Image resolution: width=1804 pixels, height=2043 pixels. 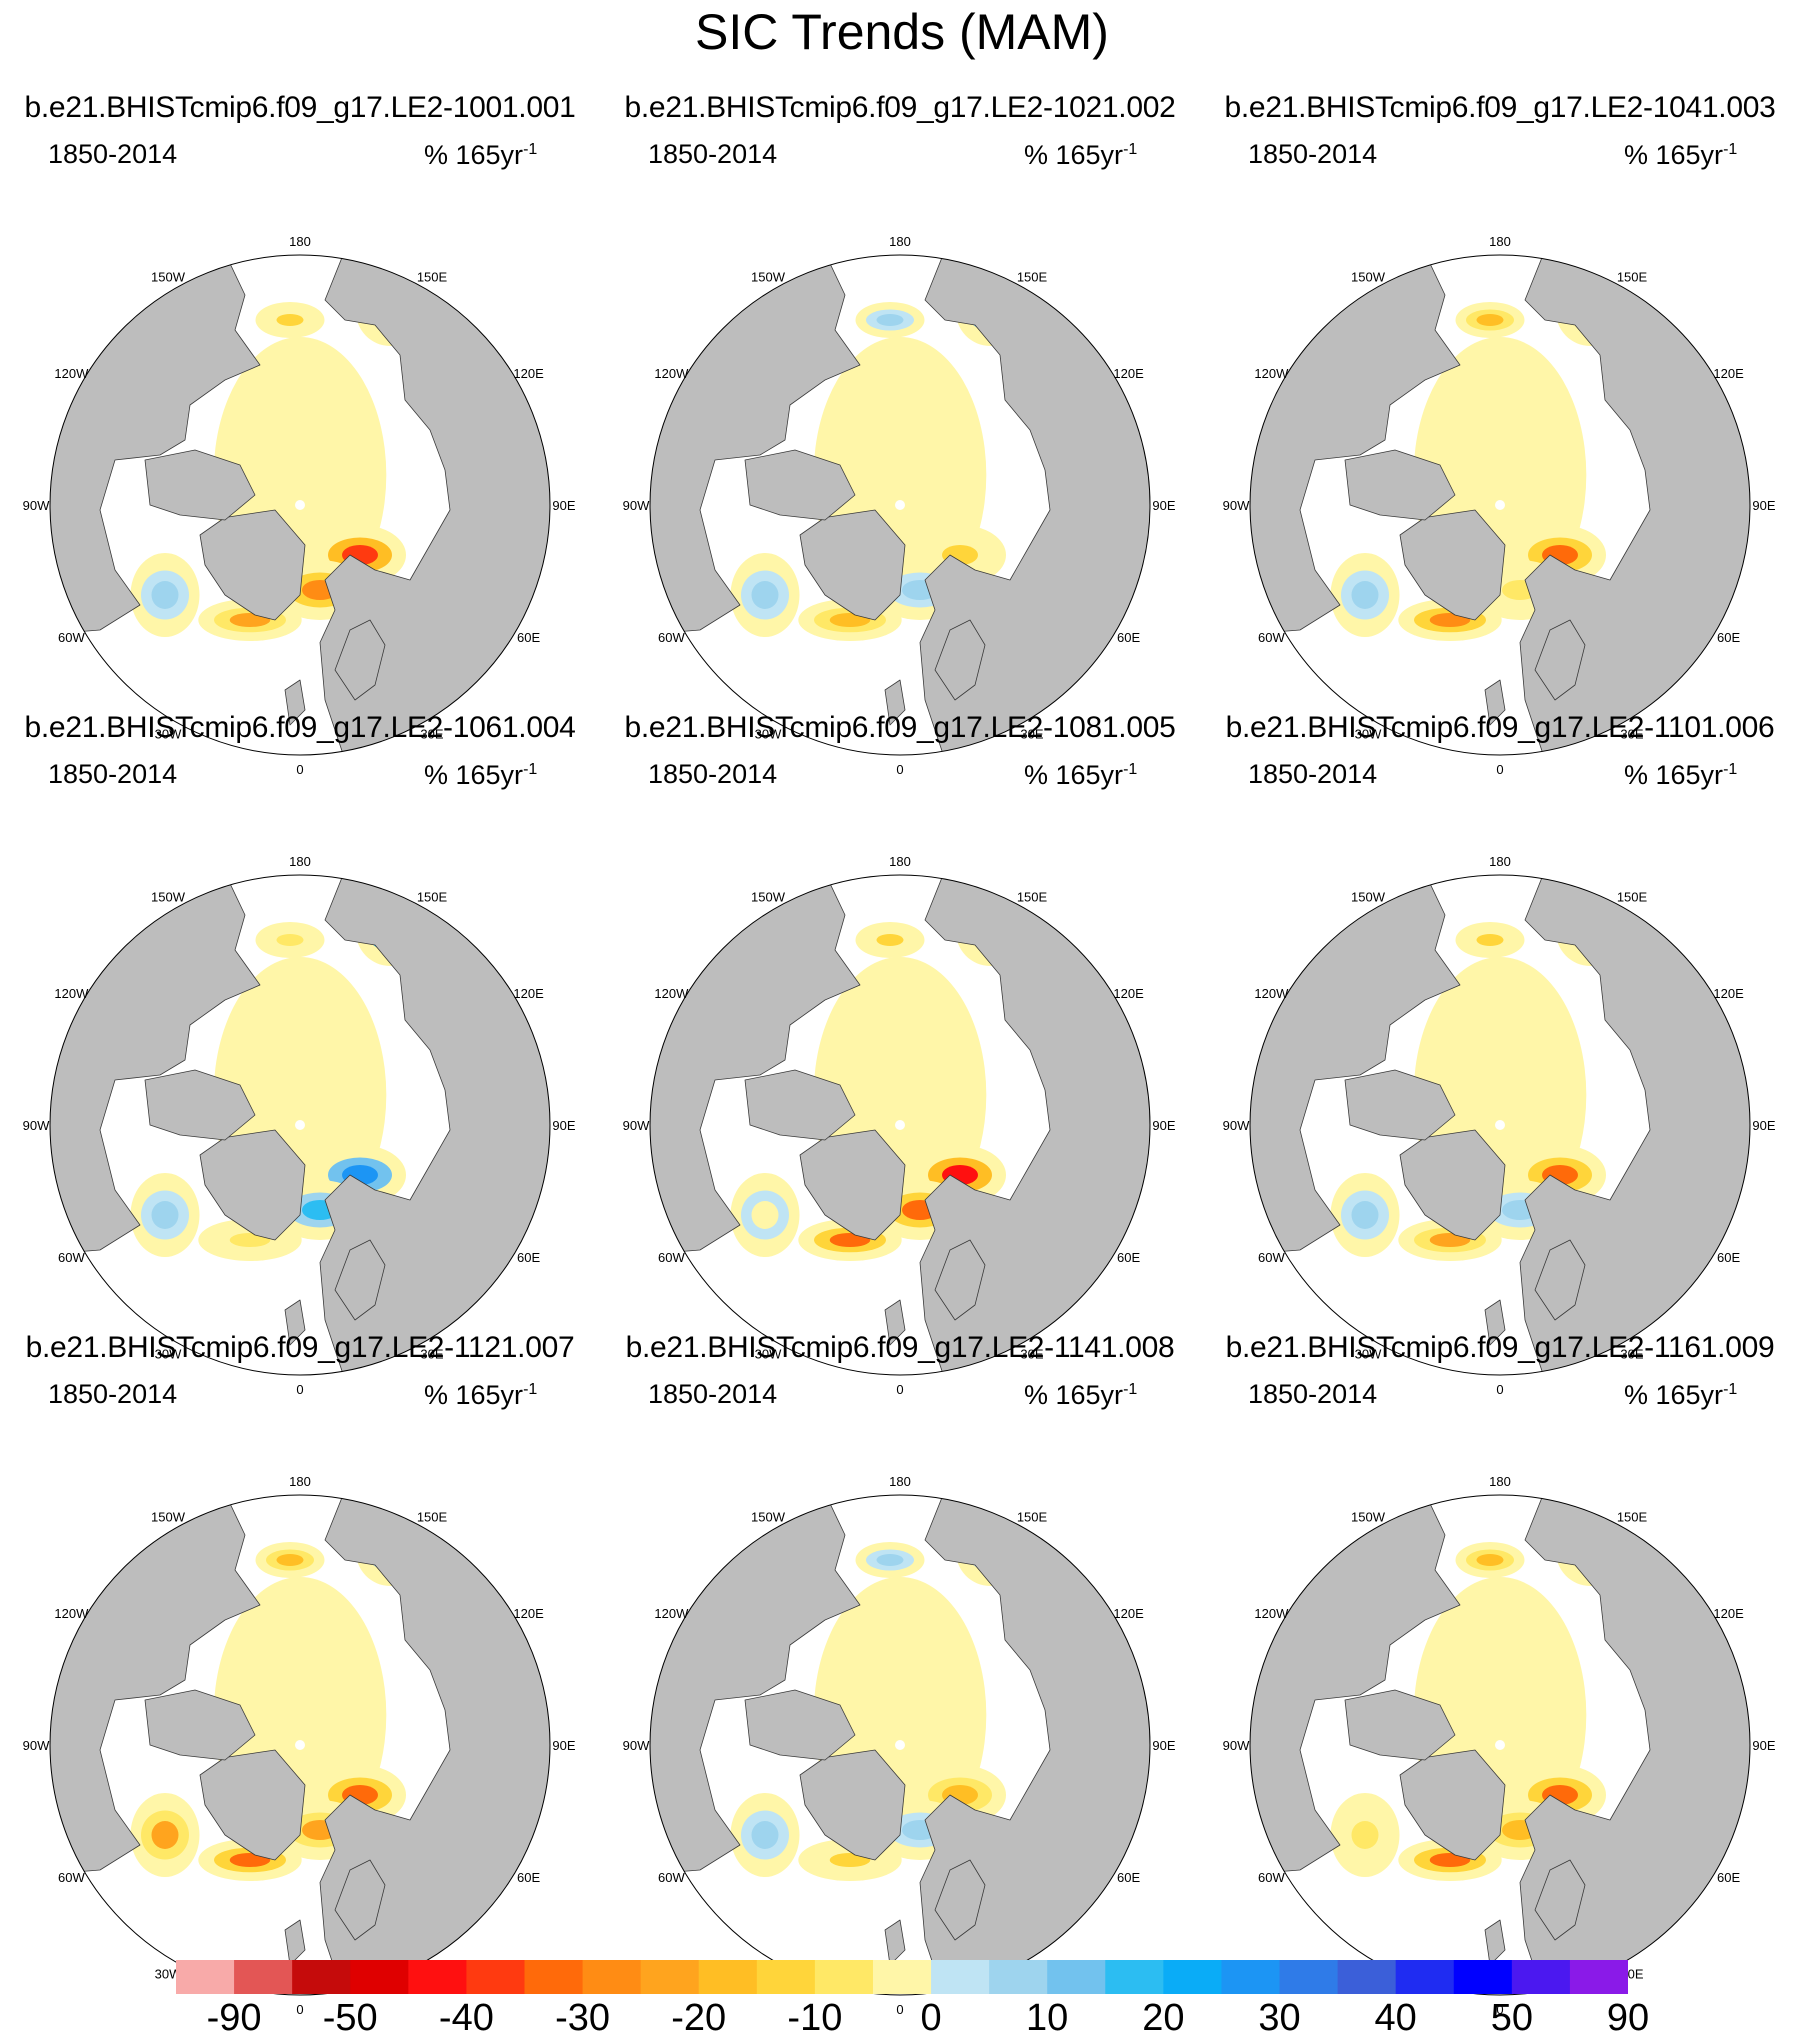 I want to click on lon-label: 0, so click(x=1499, y=769).